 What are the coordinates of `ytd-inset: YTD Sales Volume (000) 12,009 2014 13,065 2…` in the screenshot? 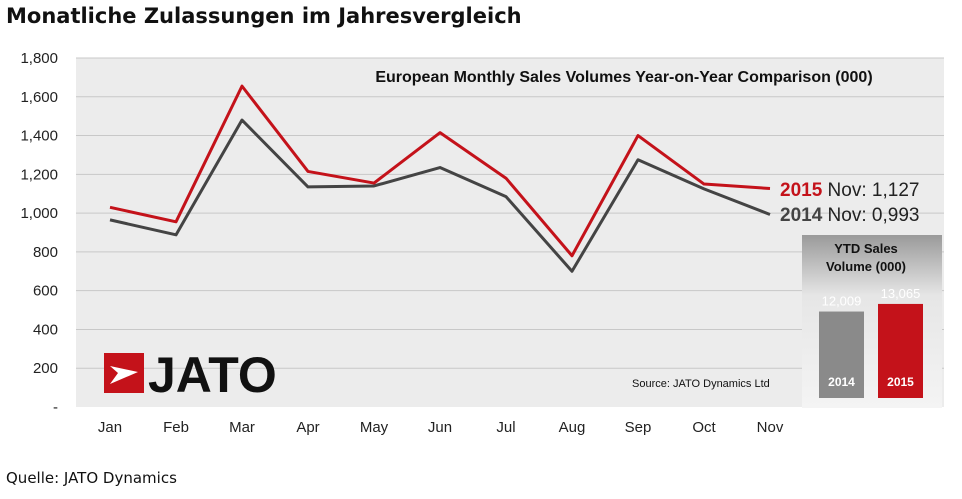 It's located at (872, 321).